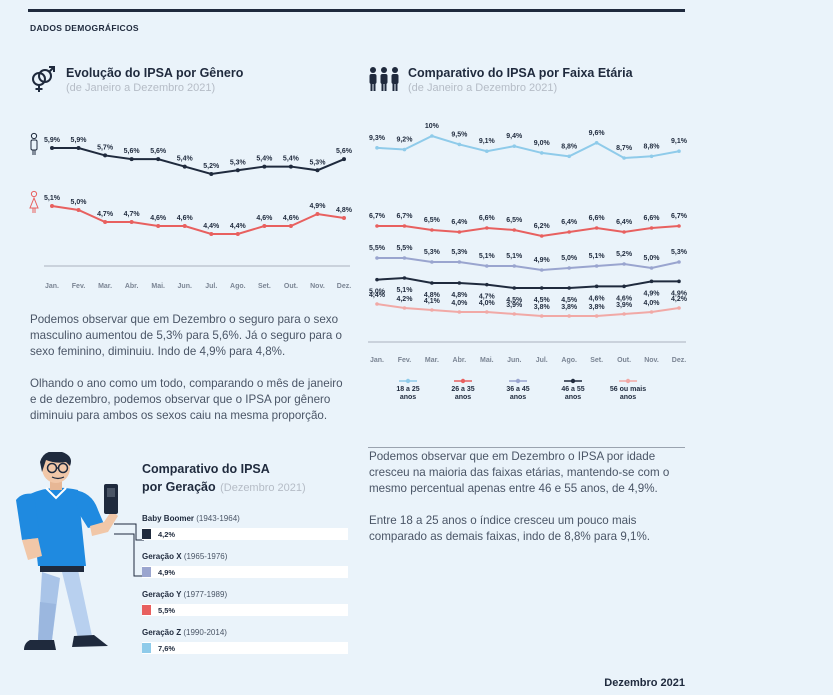 The height and width of the screenshot is (695, 833). I want to click on age-chart-title: Comparativo do IPSA por Faixa Etária, so click(520, 73).